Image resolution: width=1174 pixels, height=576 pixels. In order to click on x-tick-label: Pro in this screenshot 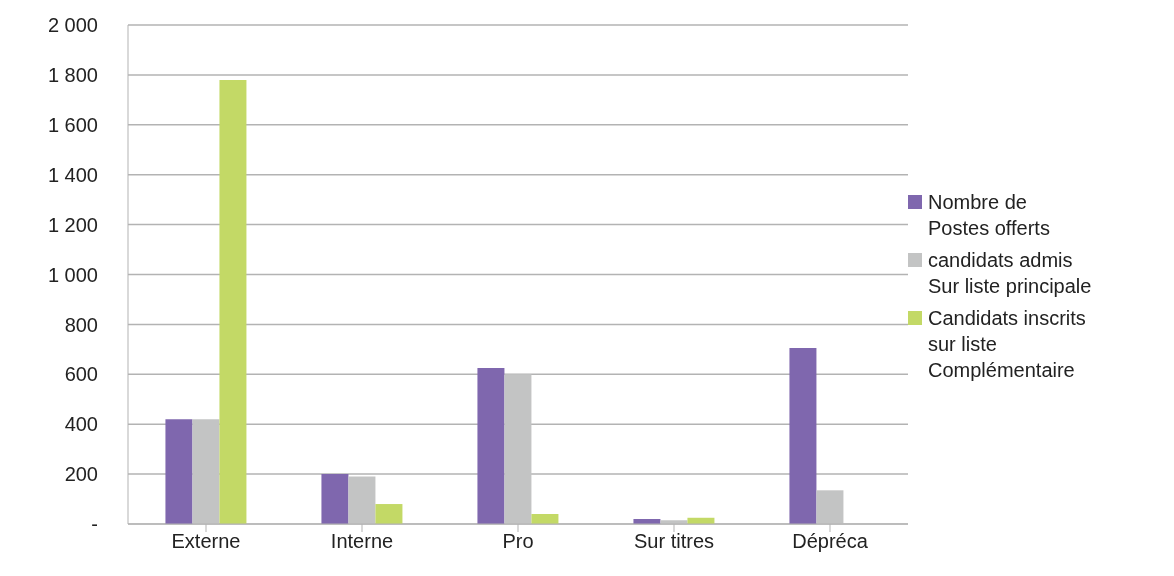, I will do `click(518, 541)`.